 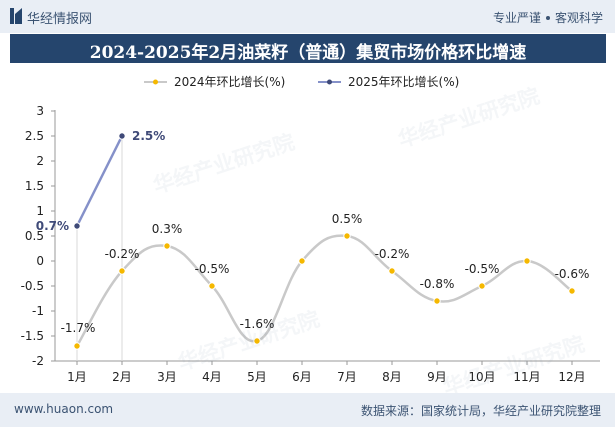 I want to click on legend-label: 2025年环比增长(%), so click(x=403, y=82).